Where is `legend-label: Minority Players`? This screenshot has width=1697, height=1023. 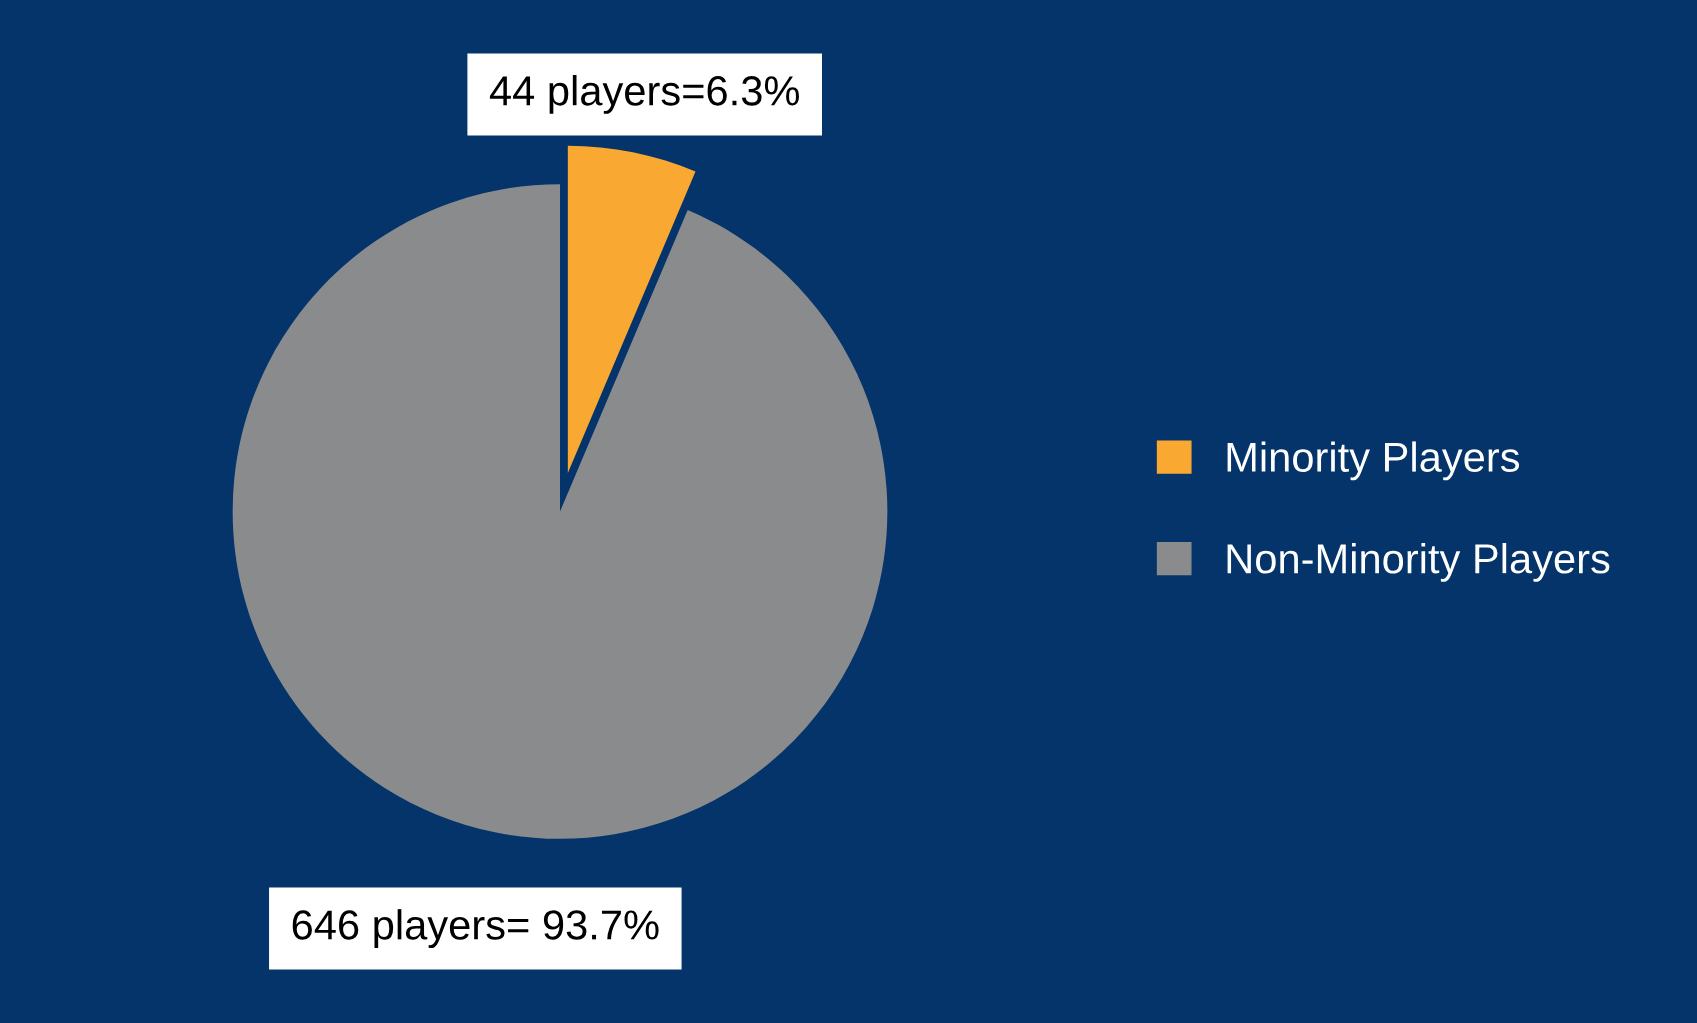
legend-label: Minority Players is located at coordinates (1373, 461).